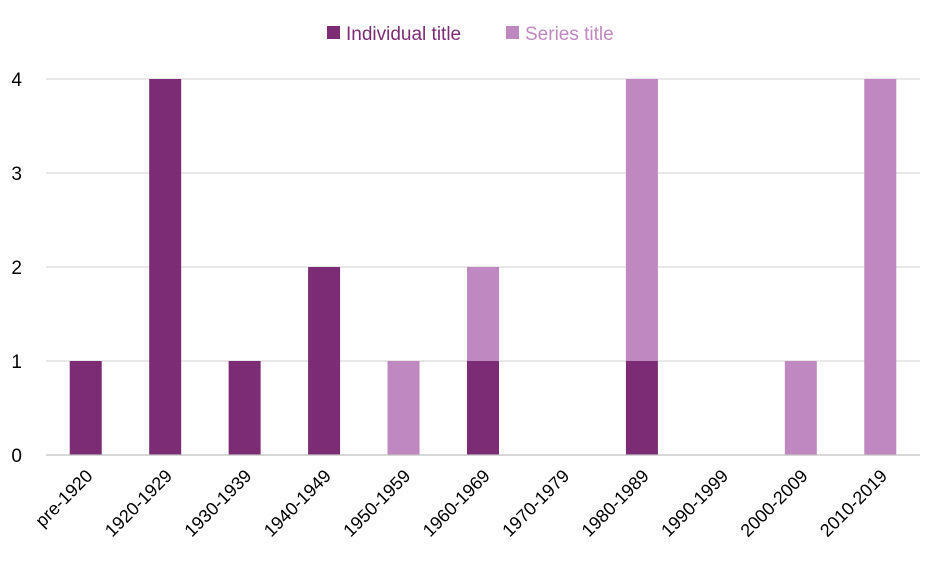 The width and height of the screenshot is (943, 575). Describe the element at coordinates (774, 503) in the screenshot. I see `x-tick-label: 2000-2009` at that location.